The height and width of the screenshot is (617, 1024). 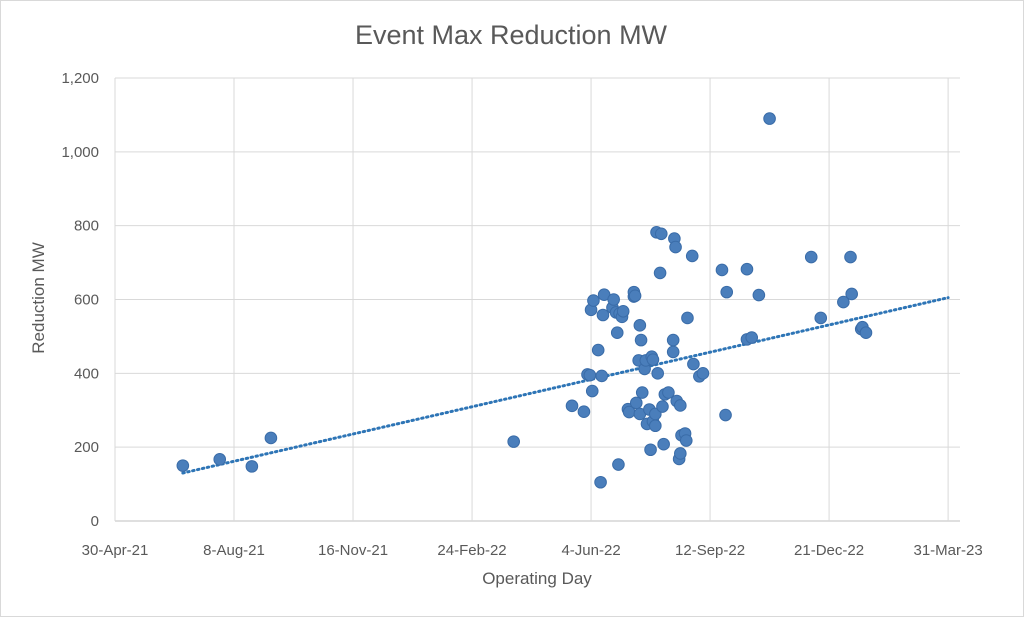 What do you see at coordinates (95, 521) in the screenshot?
I see `y-tick-label: 0` at bounding box center [95, 521].